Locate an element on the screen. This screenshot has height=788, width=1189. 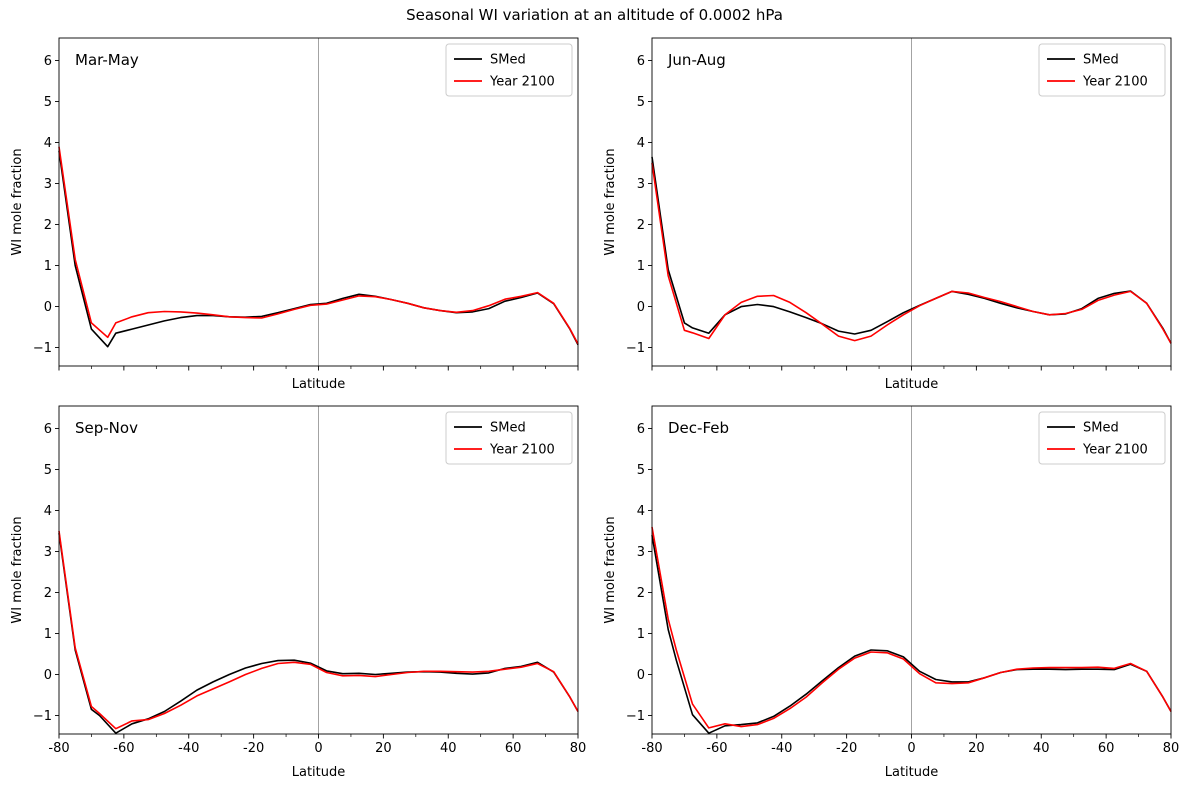
series-line-smed is located at coordinates (911, 250).